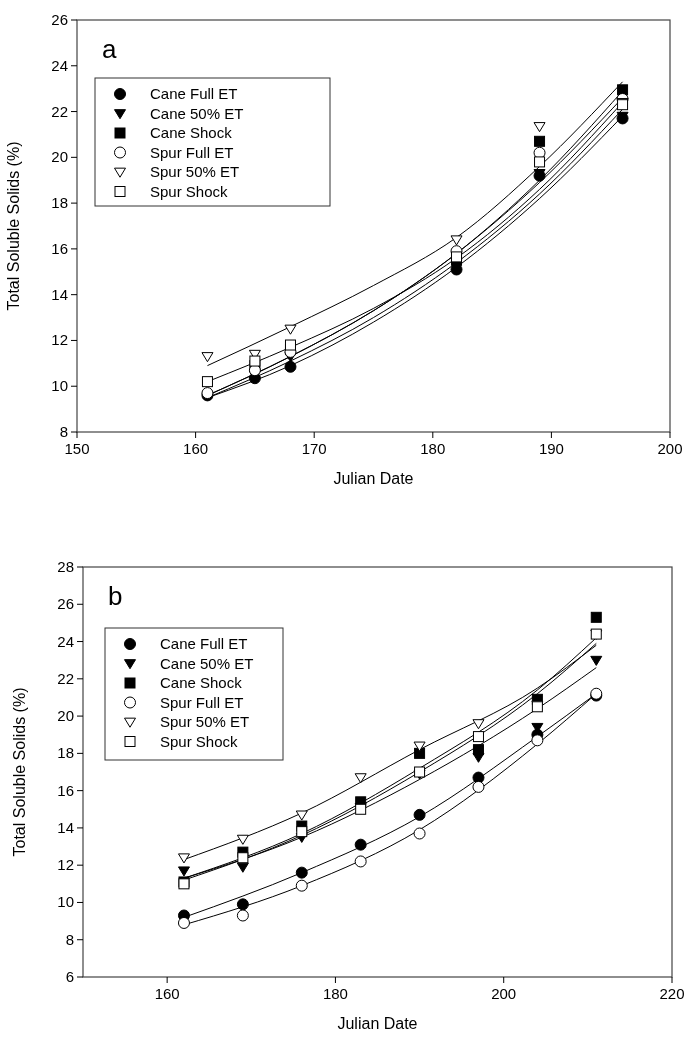  What do you see at coordinates (115, 596) in the screenshot?
I see `text: b` at bounding box center [115, 596].